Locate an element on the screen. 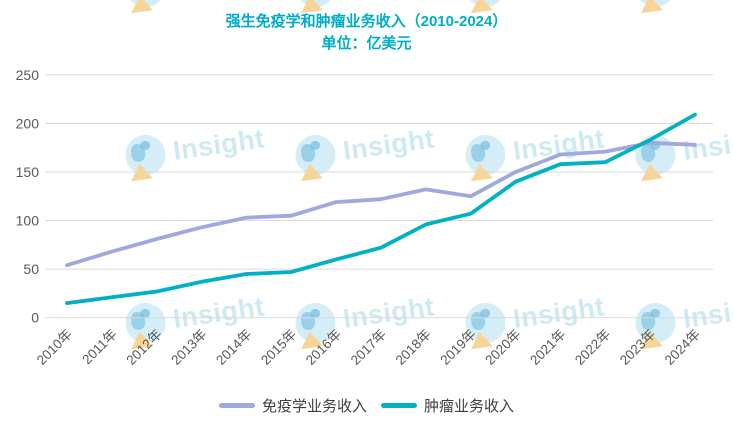 This screenshot has width=733, height=433. y-axis-tick-label: 0 is located at coordinates (35, 318).